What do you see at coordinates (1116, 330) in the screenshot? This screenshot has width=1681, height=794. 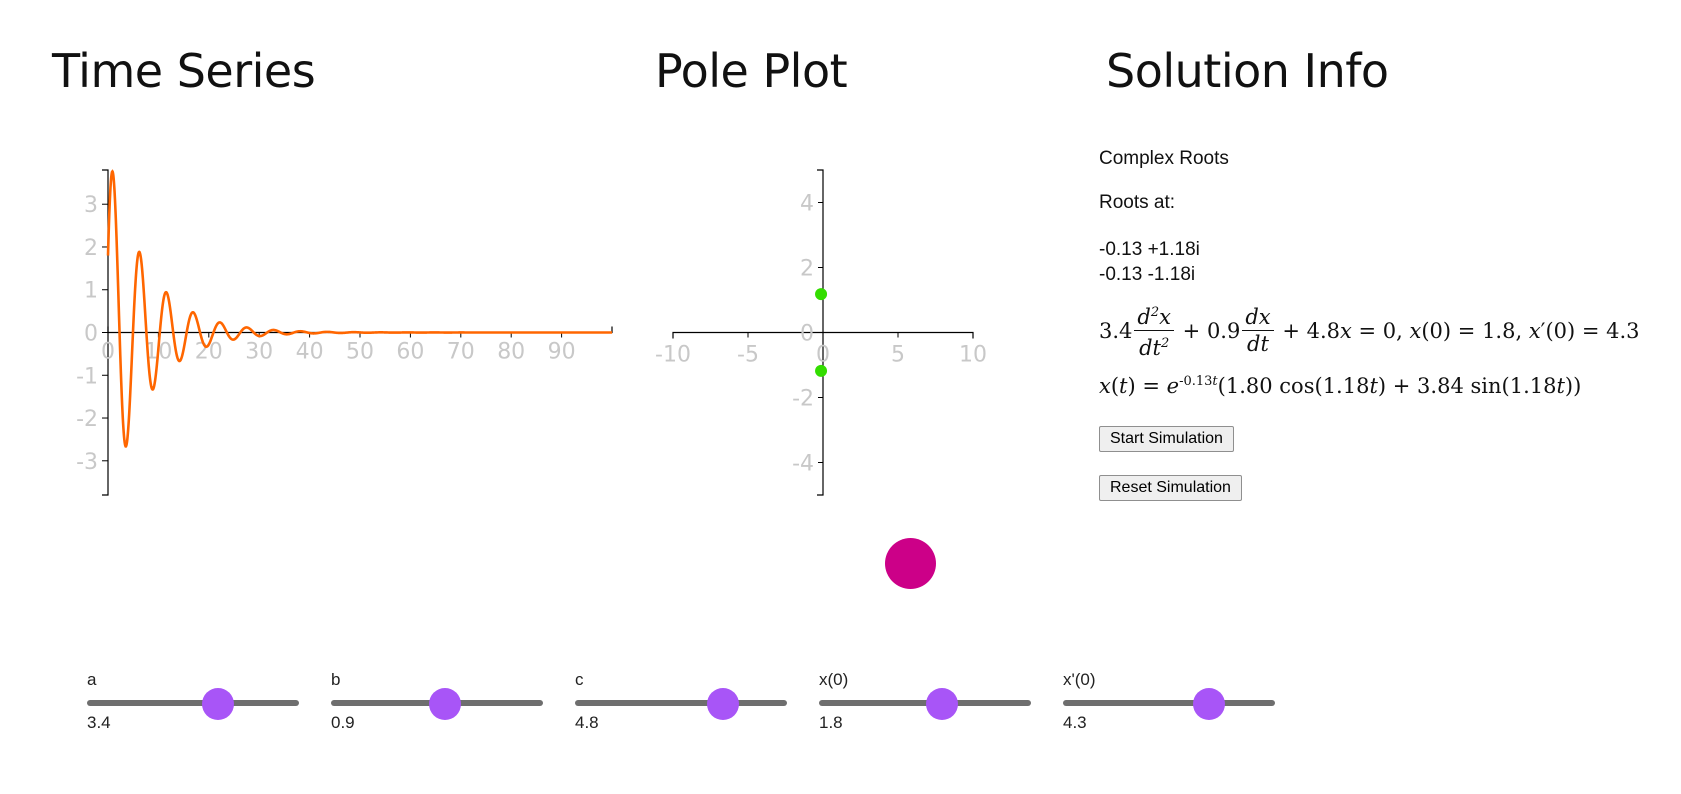 I see `coef-a: 3.4` at bounding box center [1116, 330].